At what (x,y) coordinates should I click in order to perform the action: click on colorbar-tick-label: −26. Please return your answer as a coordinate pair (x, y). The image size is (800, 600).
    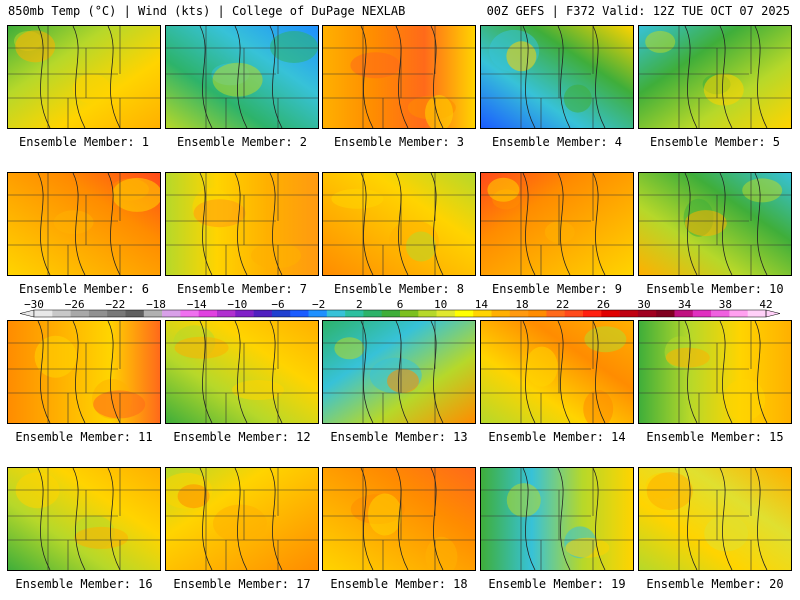
    Looking at the image, I should click on (75, 304).